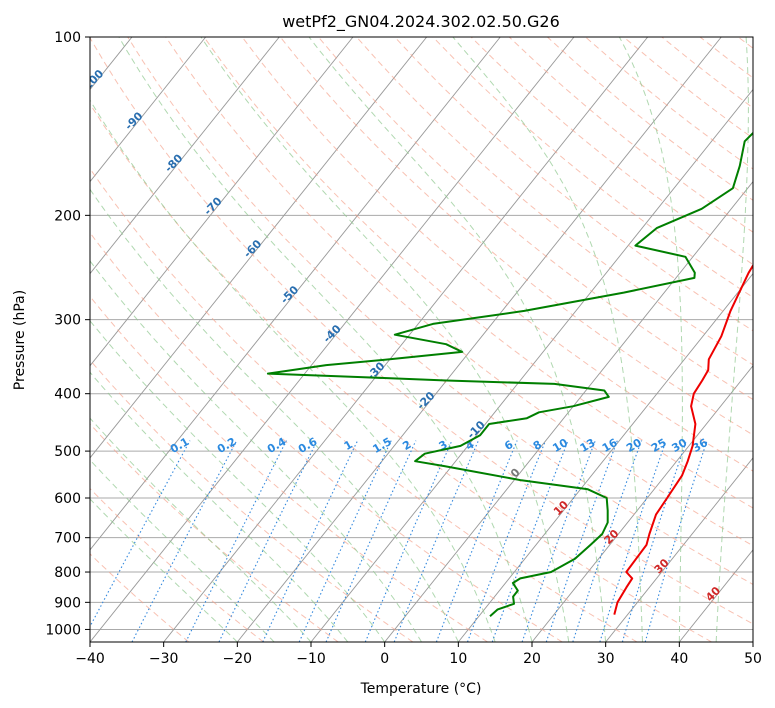 The height and width of the screenshot is (708, 775). What do you see at coordinates (421, 689) in the screenshot?
I see `x-axis-label: Temperature (°C)` at bounding box center [421, 689].